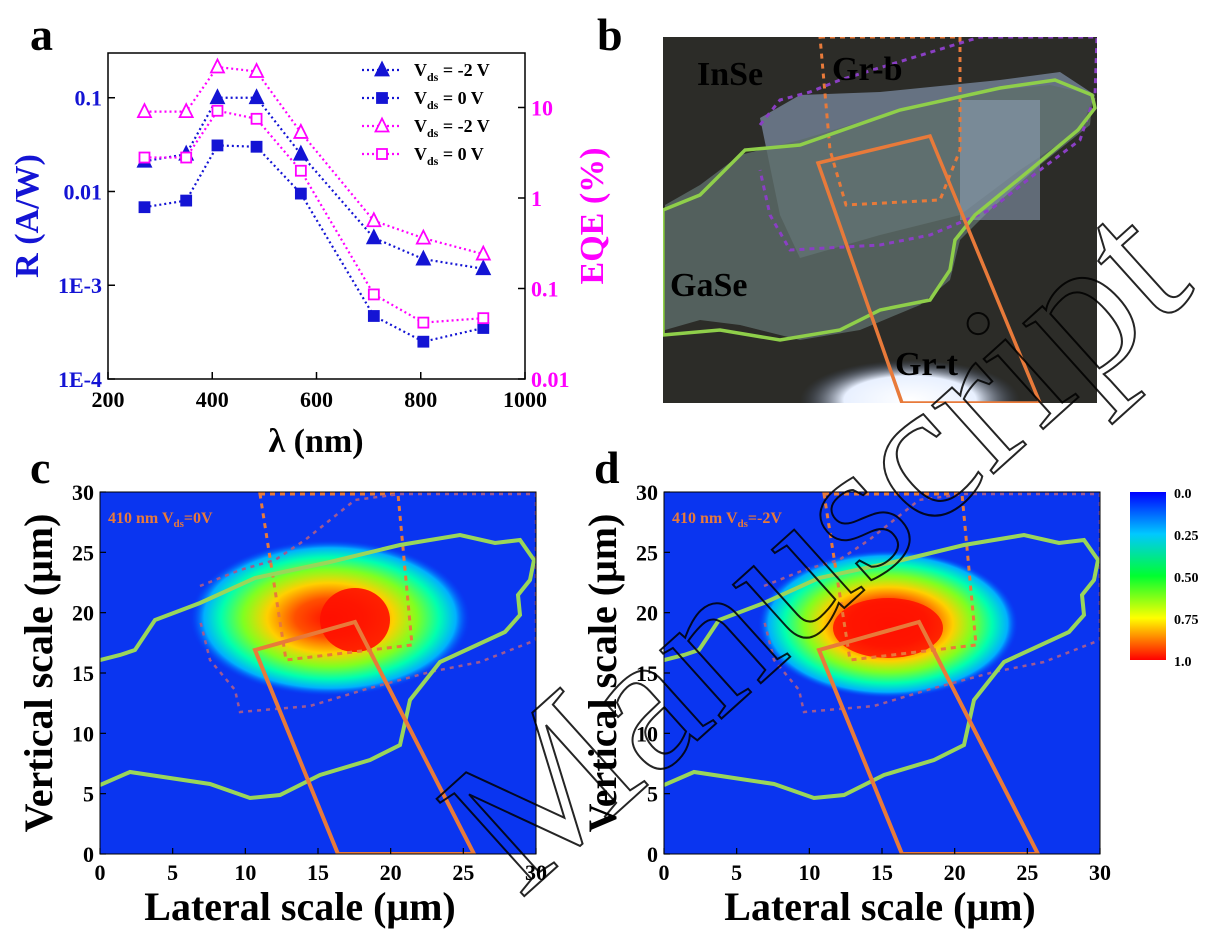 Image resolution: width=1216 pixels, height=930 pixels. I want to click on y-tick-label-left: 0.01, so click(83, 191).